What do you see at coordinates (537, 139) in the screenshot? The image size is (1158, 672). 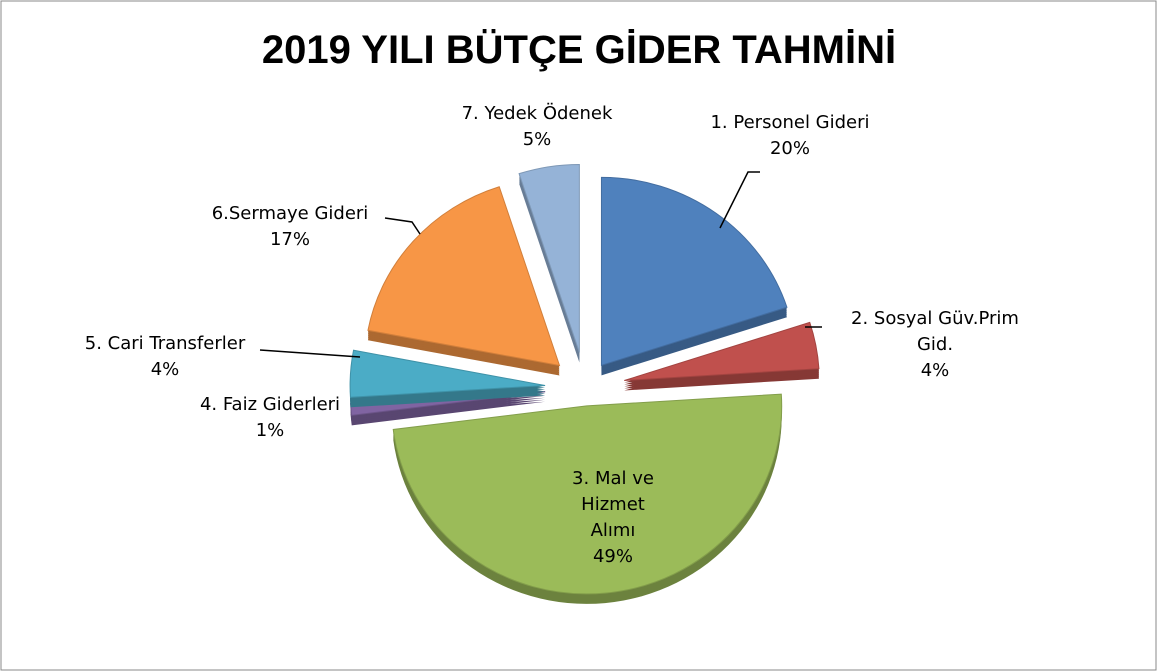 I see `value-label: 5%` at bounding box center [537, 139].